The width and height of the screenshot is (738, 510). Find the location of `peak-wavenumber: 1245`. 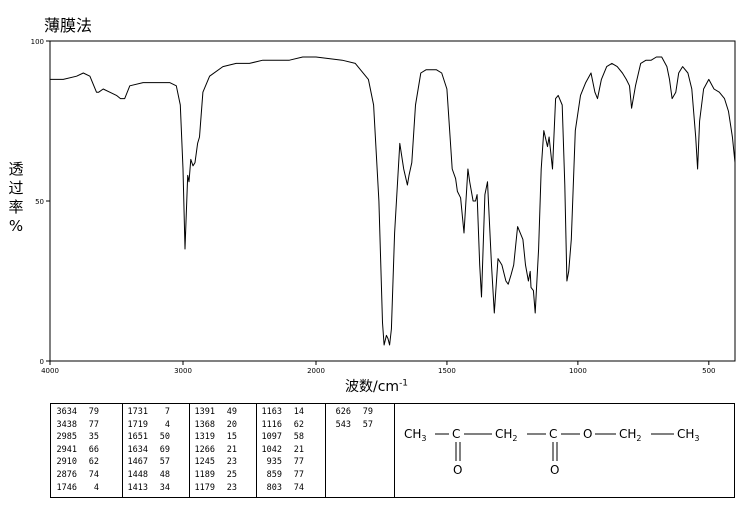

peak-wavenumber: 1245 is located at coordinates (204, 462).